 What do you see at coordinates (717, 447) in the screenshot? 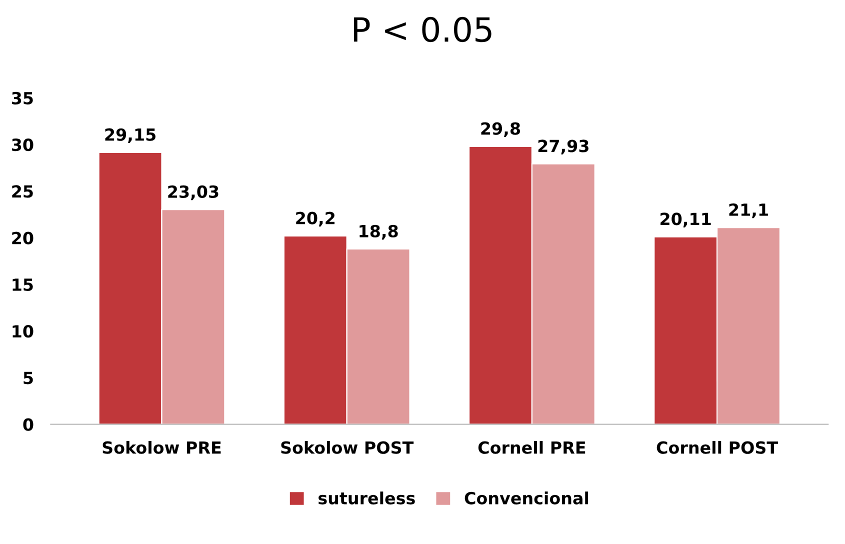
I see `x-tick-label: Cornell POST` at bounding box center [717, 447].